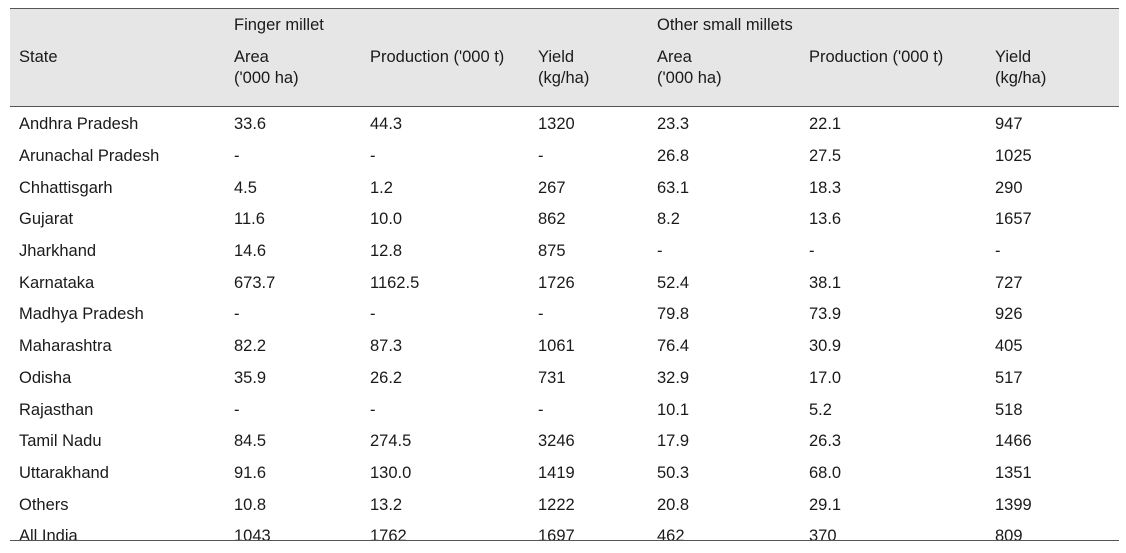 The width and height of the screenshot is (1126, 553). Describe the element at coordinates (893, 73) in the screenshot. I see `column-header-osm-production: Production ('000 t)` at that location.